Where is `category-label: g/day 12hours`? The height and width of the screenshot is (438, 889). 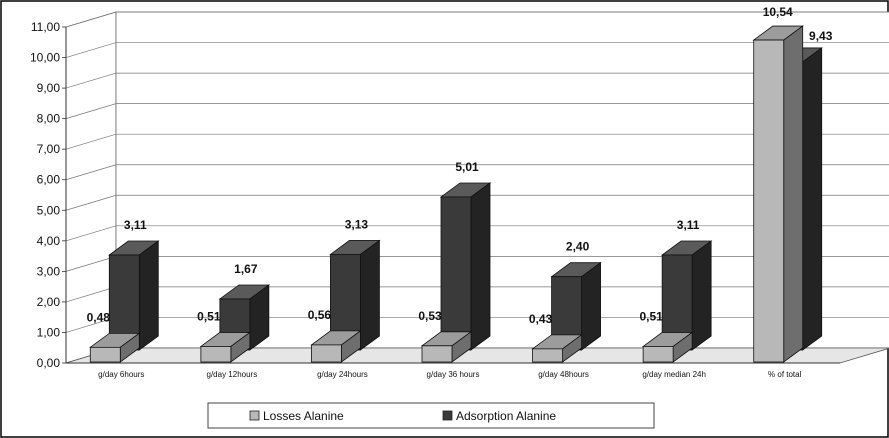
category-label: g/day 12hours is located at coordinates (232, 374).